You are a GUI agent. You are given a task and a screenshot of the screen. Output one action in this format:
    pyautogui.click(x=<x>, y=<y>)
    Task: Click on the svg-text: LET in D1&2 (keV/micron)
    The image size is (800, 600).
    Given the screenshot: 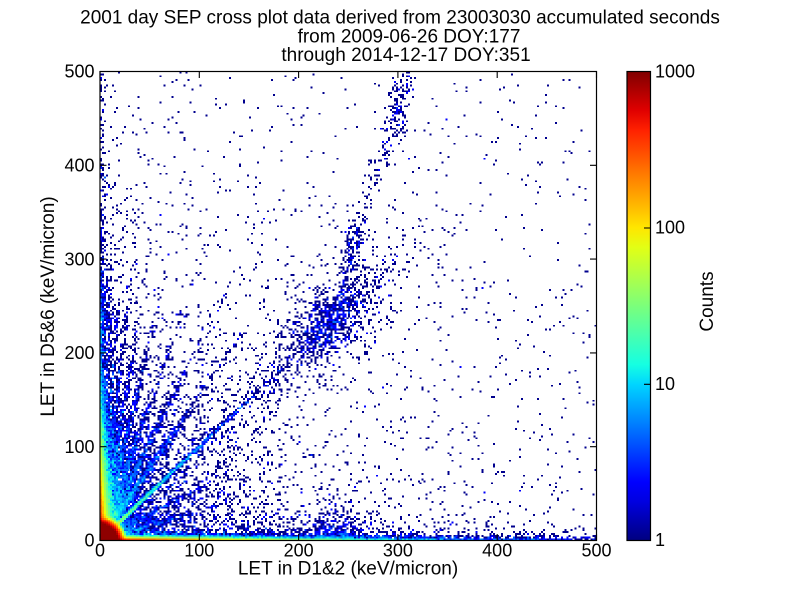 What is the action you would take?
    pyautogui.click(x=348, y=569)
    